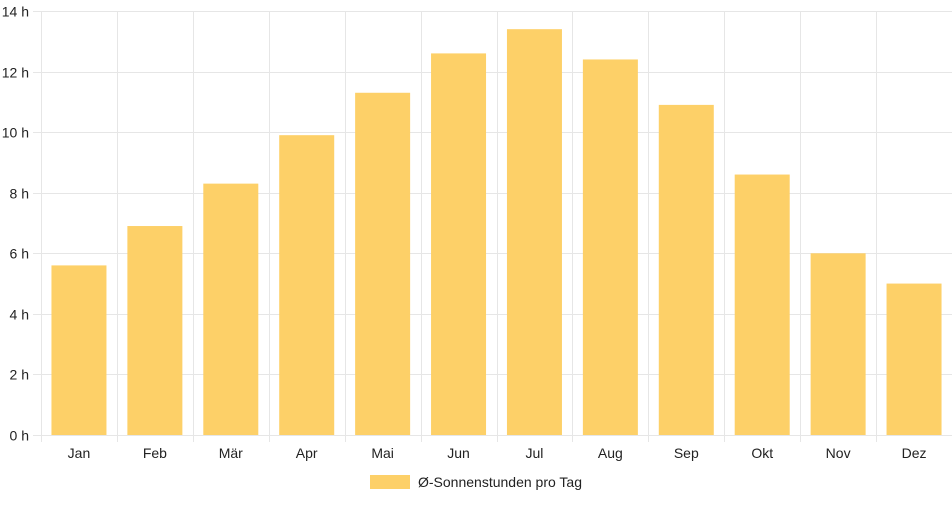 This screenshot has height=505, width=952. I want to click on x-tick-label: Dez, so click(914, 453).